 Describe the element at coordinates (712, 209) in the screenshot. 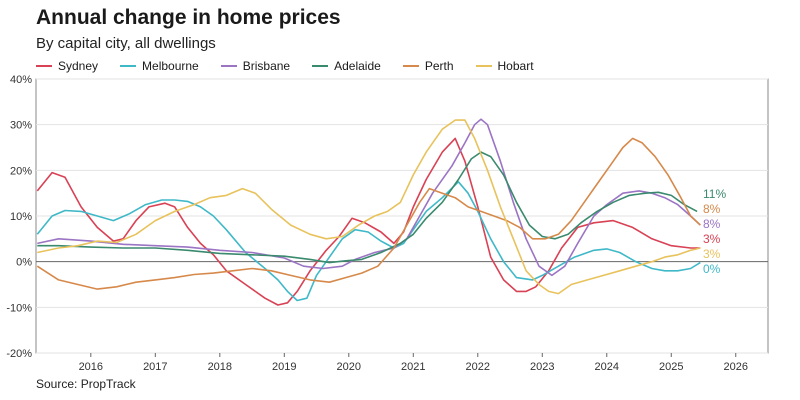

I see `end-label-perth: 8%` at that location.